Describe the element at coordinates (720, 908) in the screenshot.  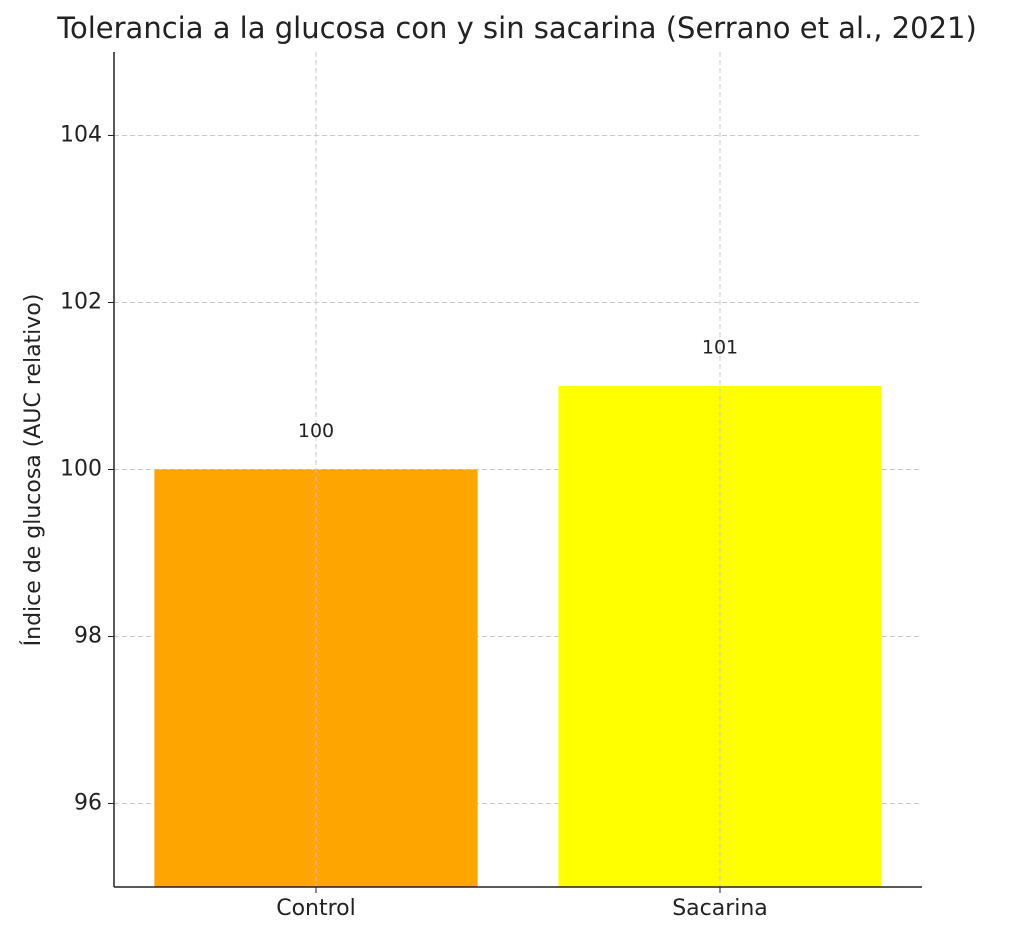
I see `x-tick-label: Sacarina` at that location.